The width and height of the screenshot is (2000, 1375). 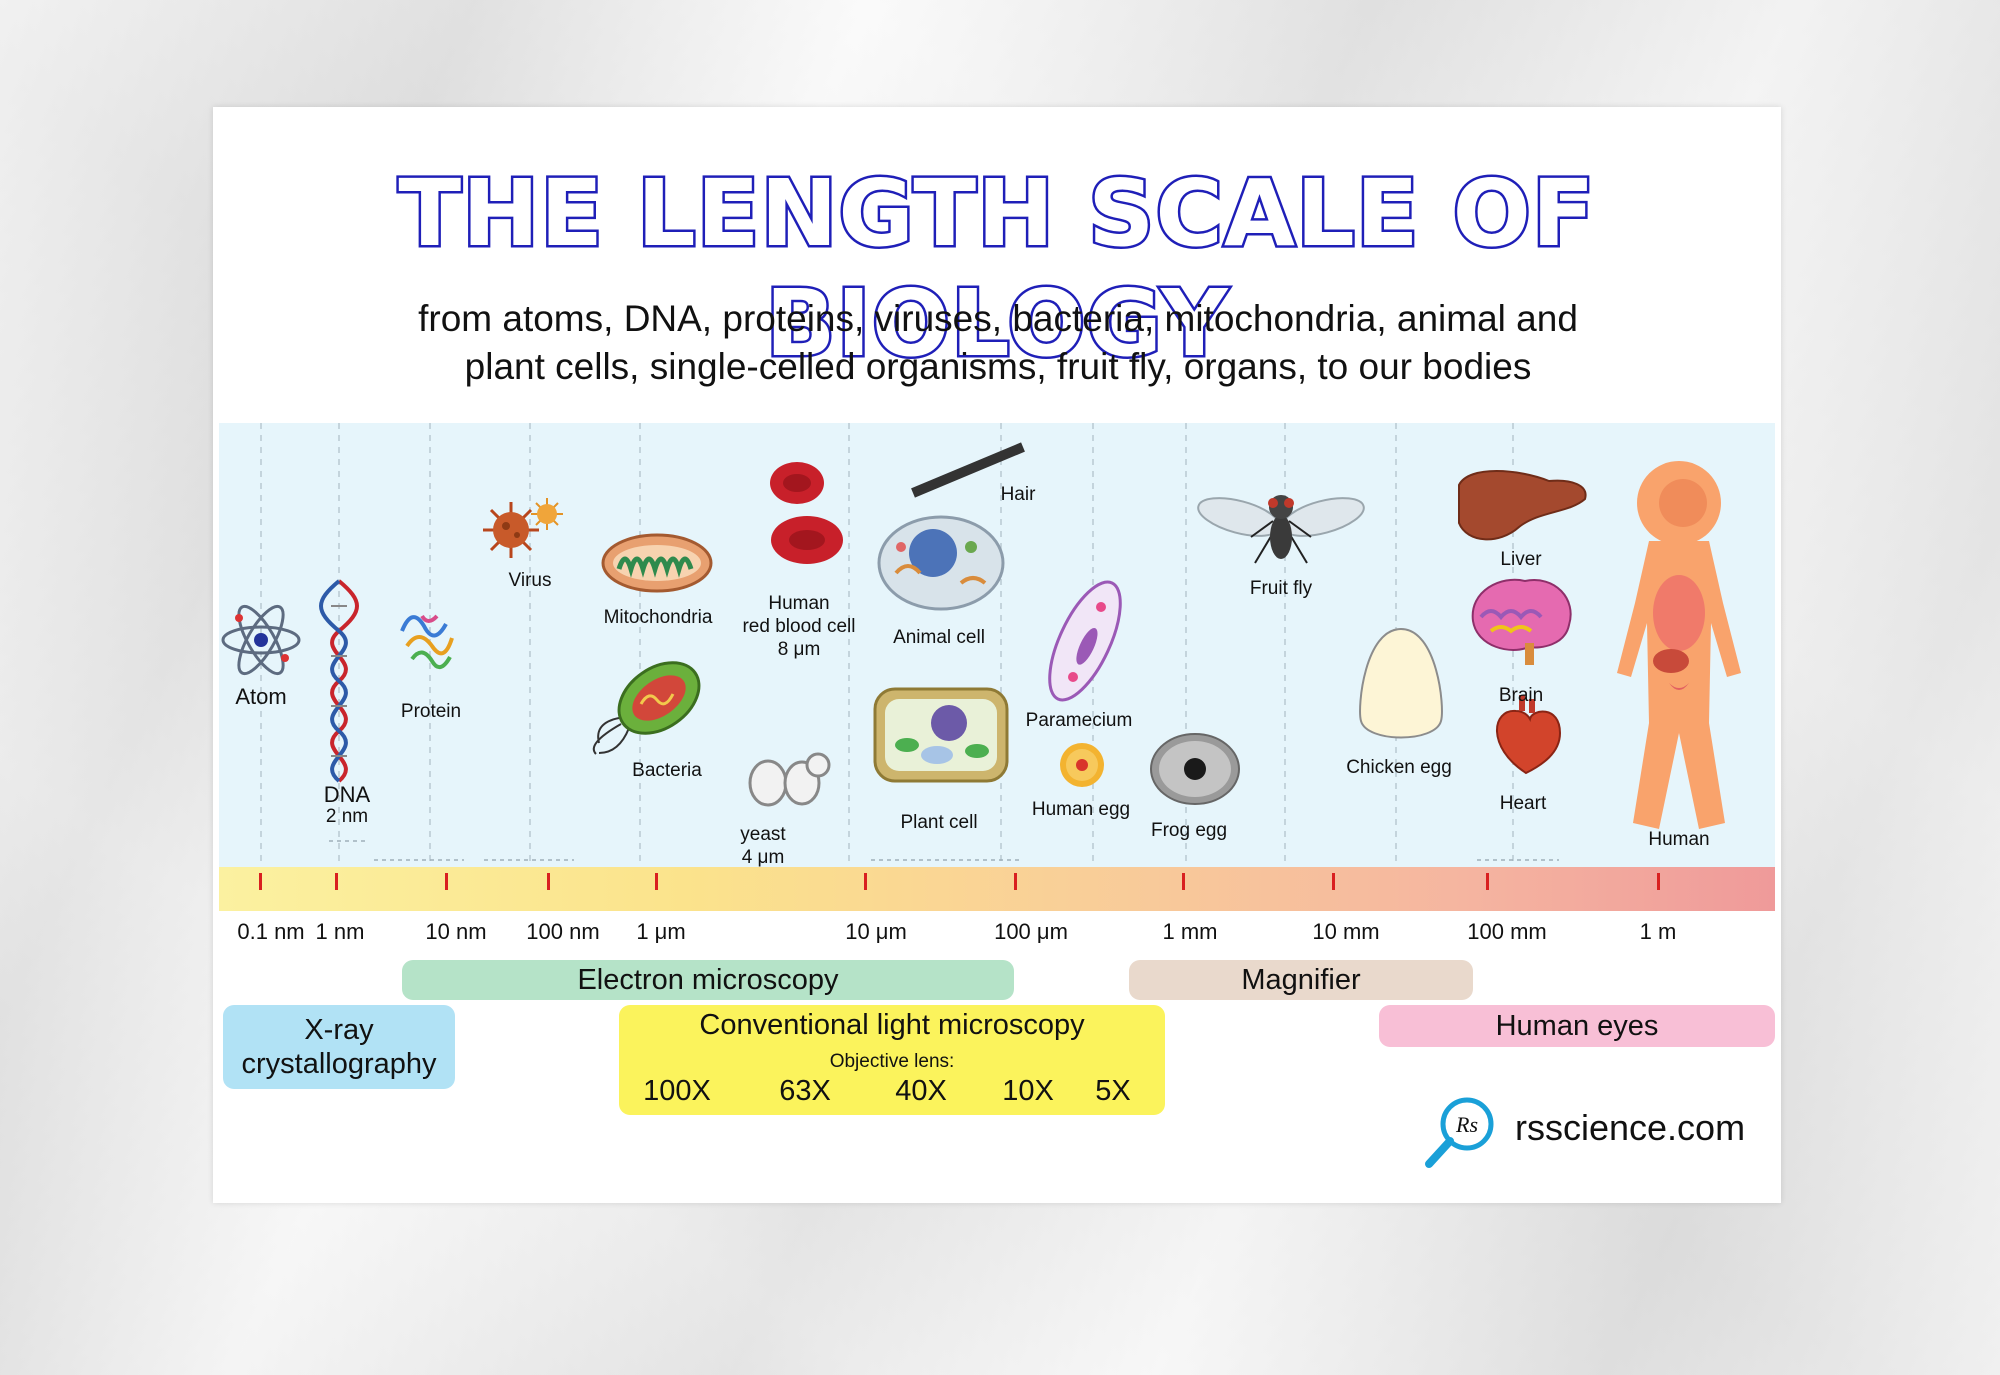 What do you see at coordinates (339, 1064) in the screenshot?
I see `xray-label-2: crystallography` at bounding box center [339, 1064].